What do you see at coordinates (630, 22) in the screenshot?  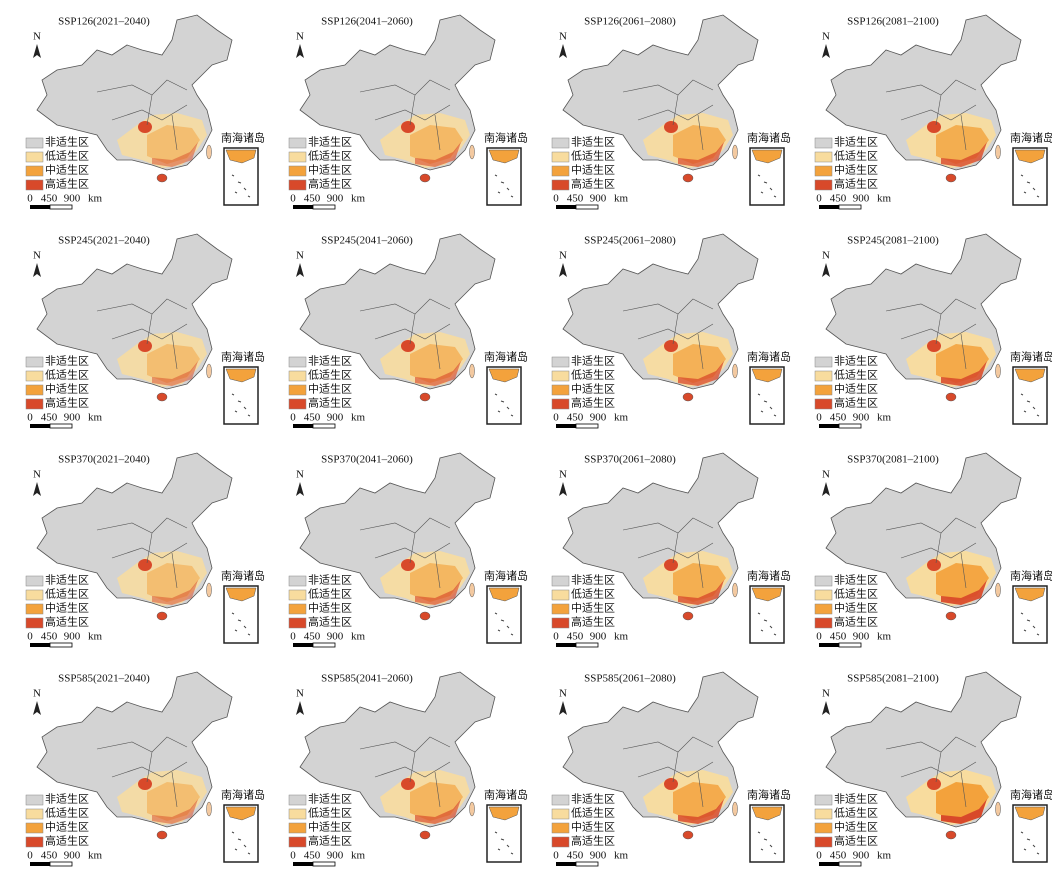 I see `panel-title: SSP126(2061–2080)` at bounding box center [630, 22].